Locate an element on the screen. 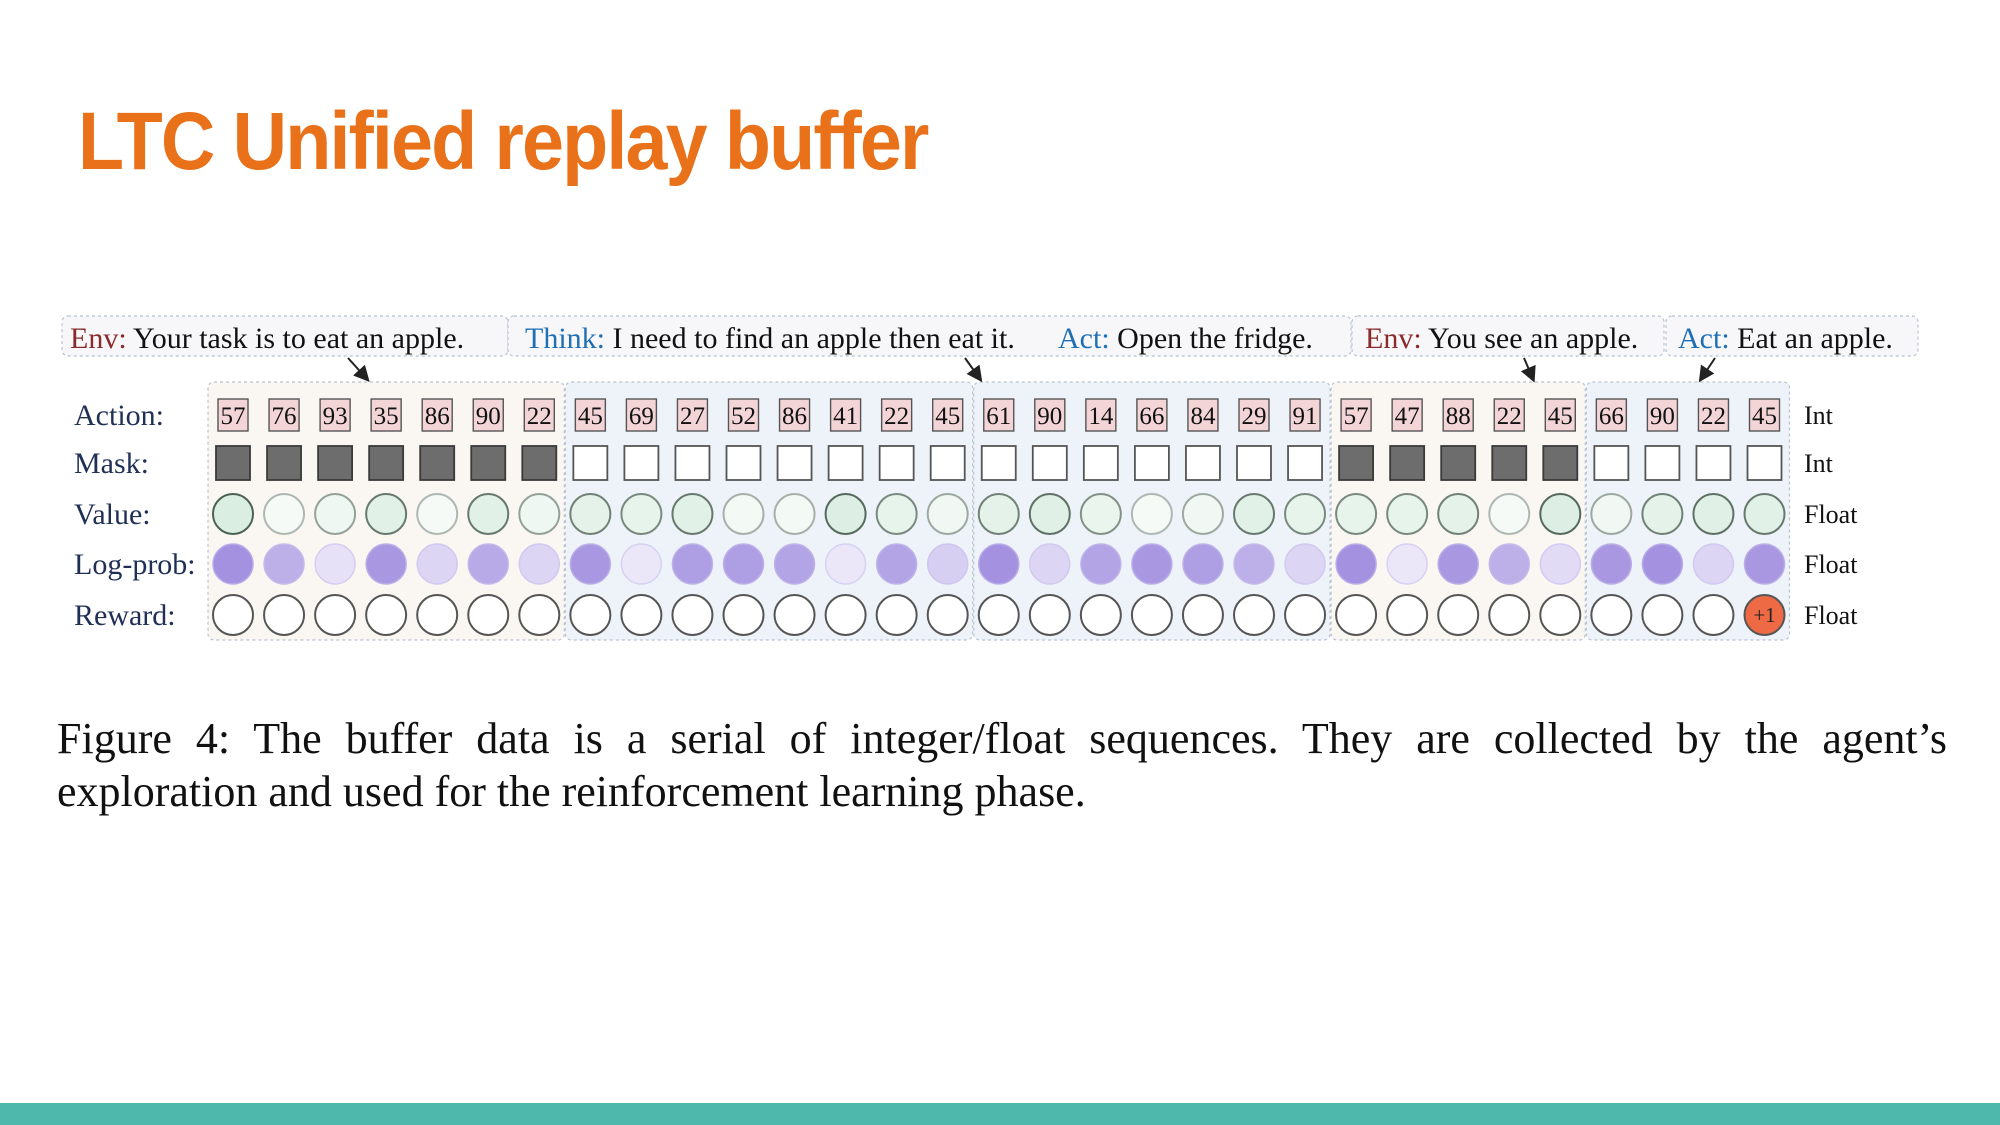 Image resolution: width=2000 pixels, height=1125 pixels. action-token-value: 86 is located at coordinates (437, 416).